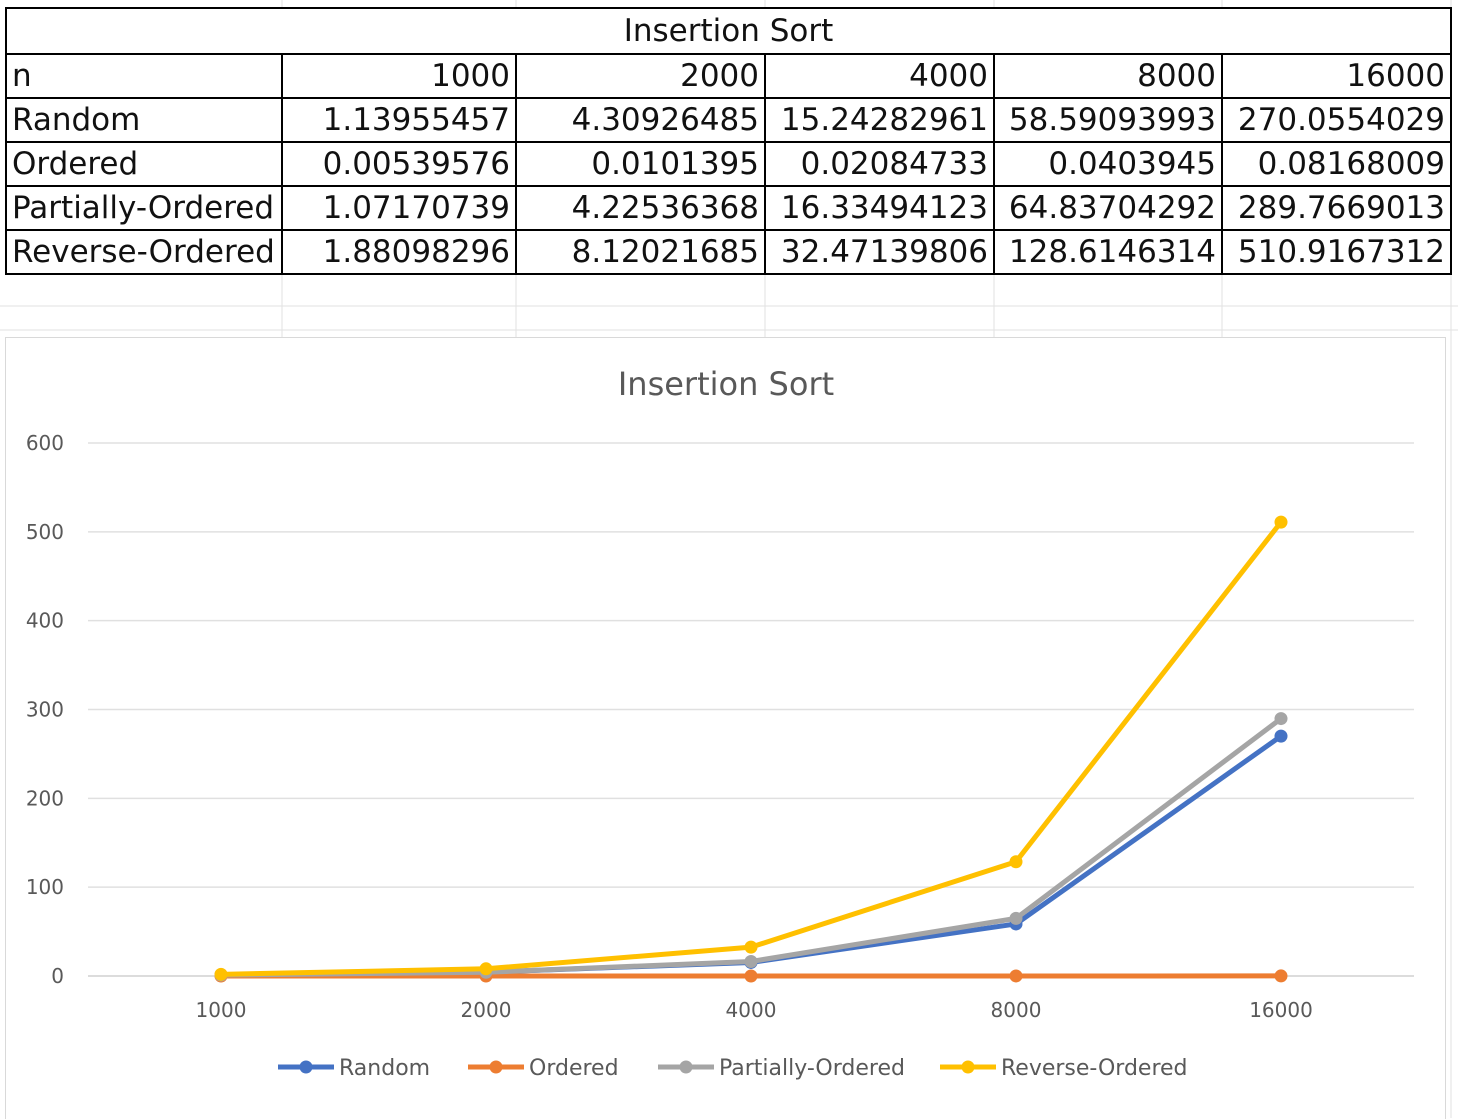  I want to click on table-title-row: Insertion Sort, so click(728, 31).